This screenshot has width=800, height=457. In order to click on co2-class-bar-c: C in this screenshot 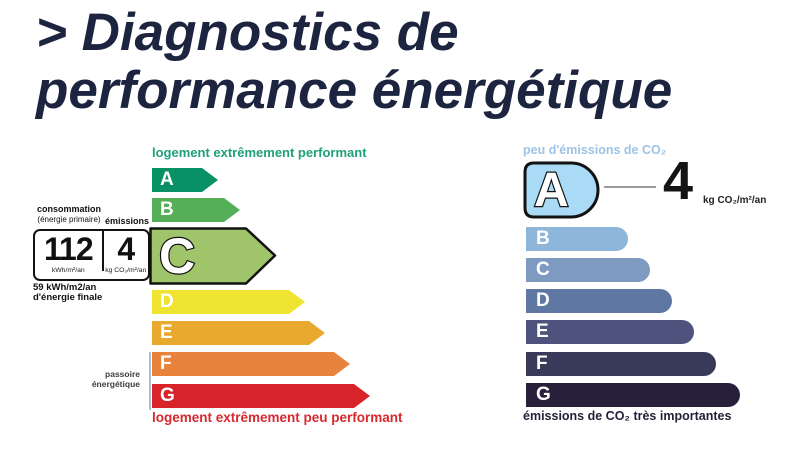, I will do `click(588, 270)`.